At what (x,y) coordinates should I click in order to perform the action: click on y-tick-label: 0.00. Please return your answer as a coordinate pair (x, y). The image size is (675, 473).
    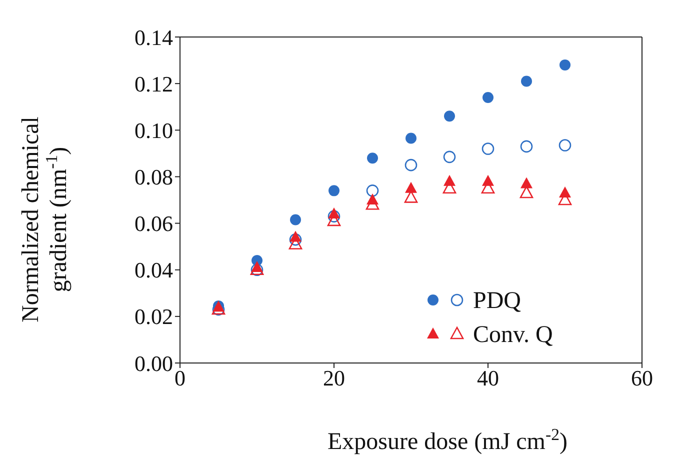
    Looking at the image, I should click on (153, 363).